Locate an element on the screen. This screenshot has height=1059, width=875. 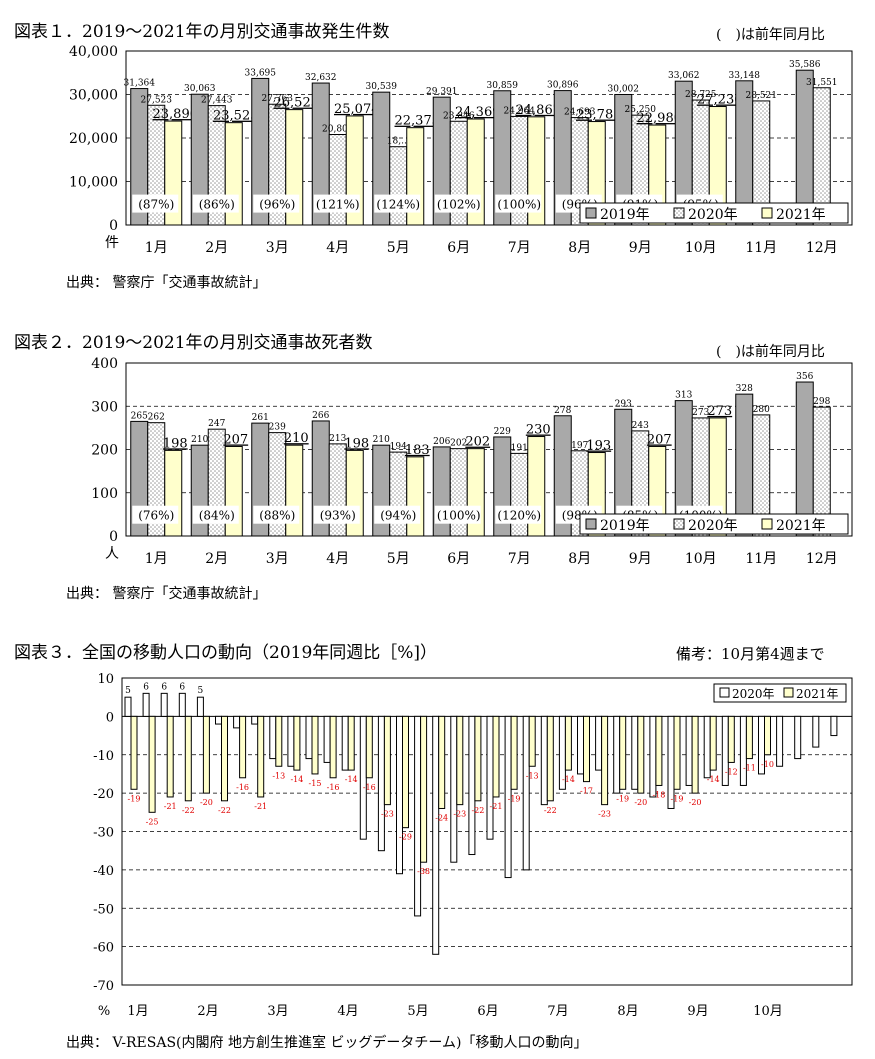
y-tick-label: 0 is located at coordinates (110, 717).